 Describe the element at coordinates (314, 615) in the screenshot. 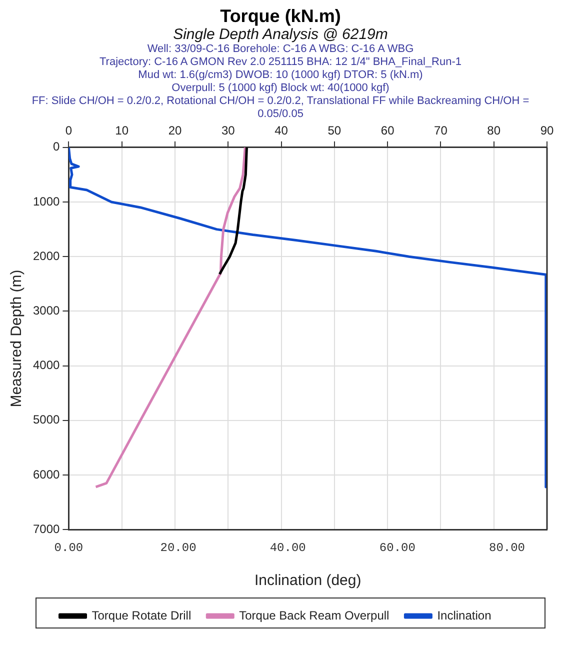

I see `legend-label: Torque Back Ream Overpull` at that location.